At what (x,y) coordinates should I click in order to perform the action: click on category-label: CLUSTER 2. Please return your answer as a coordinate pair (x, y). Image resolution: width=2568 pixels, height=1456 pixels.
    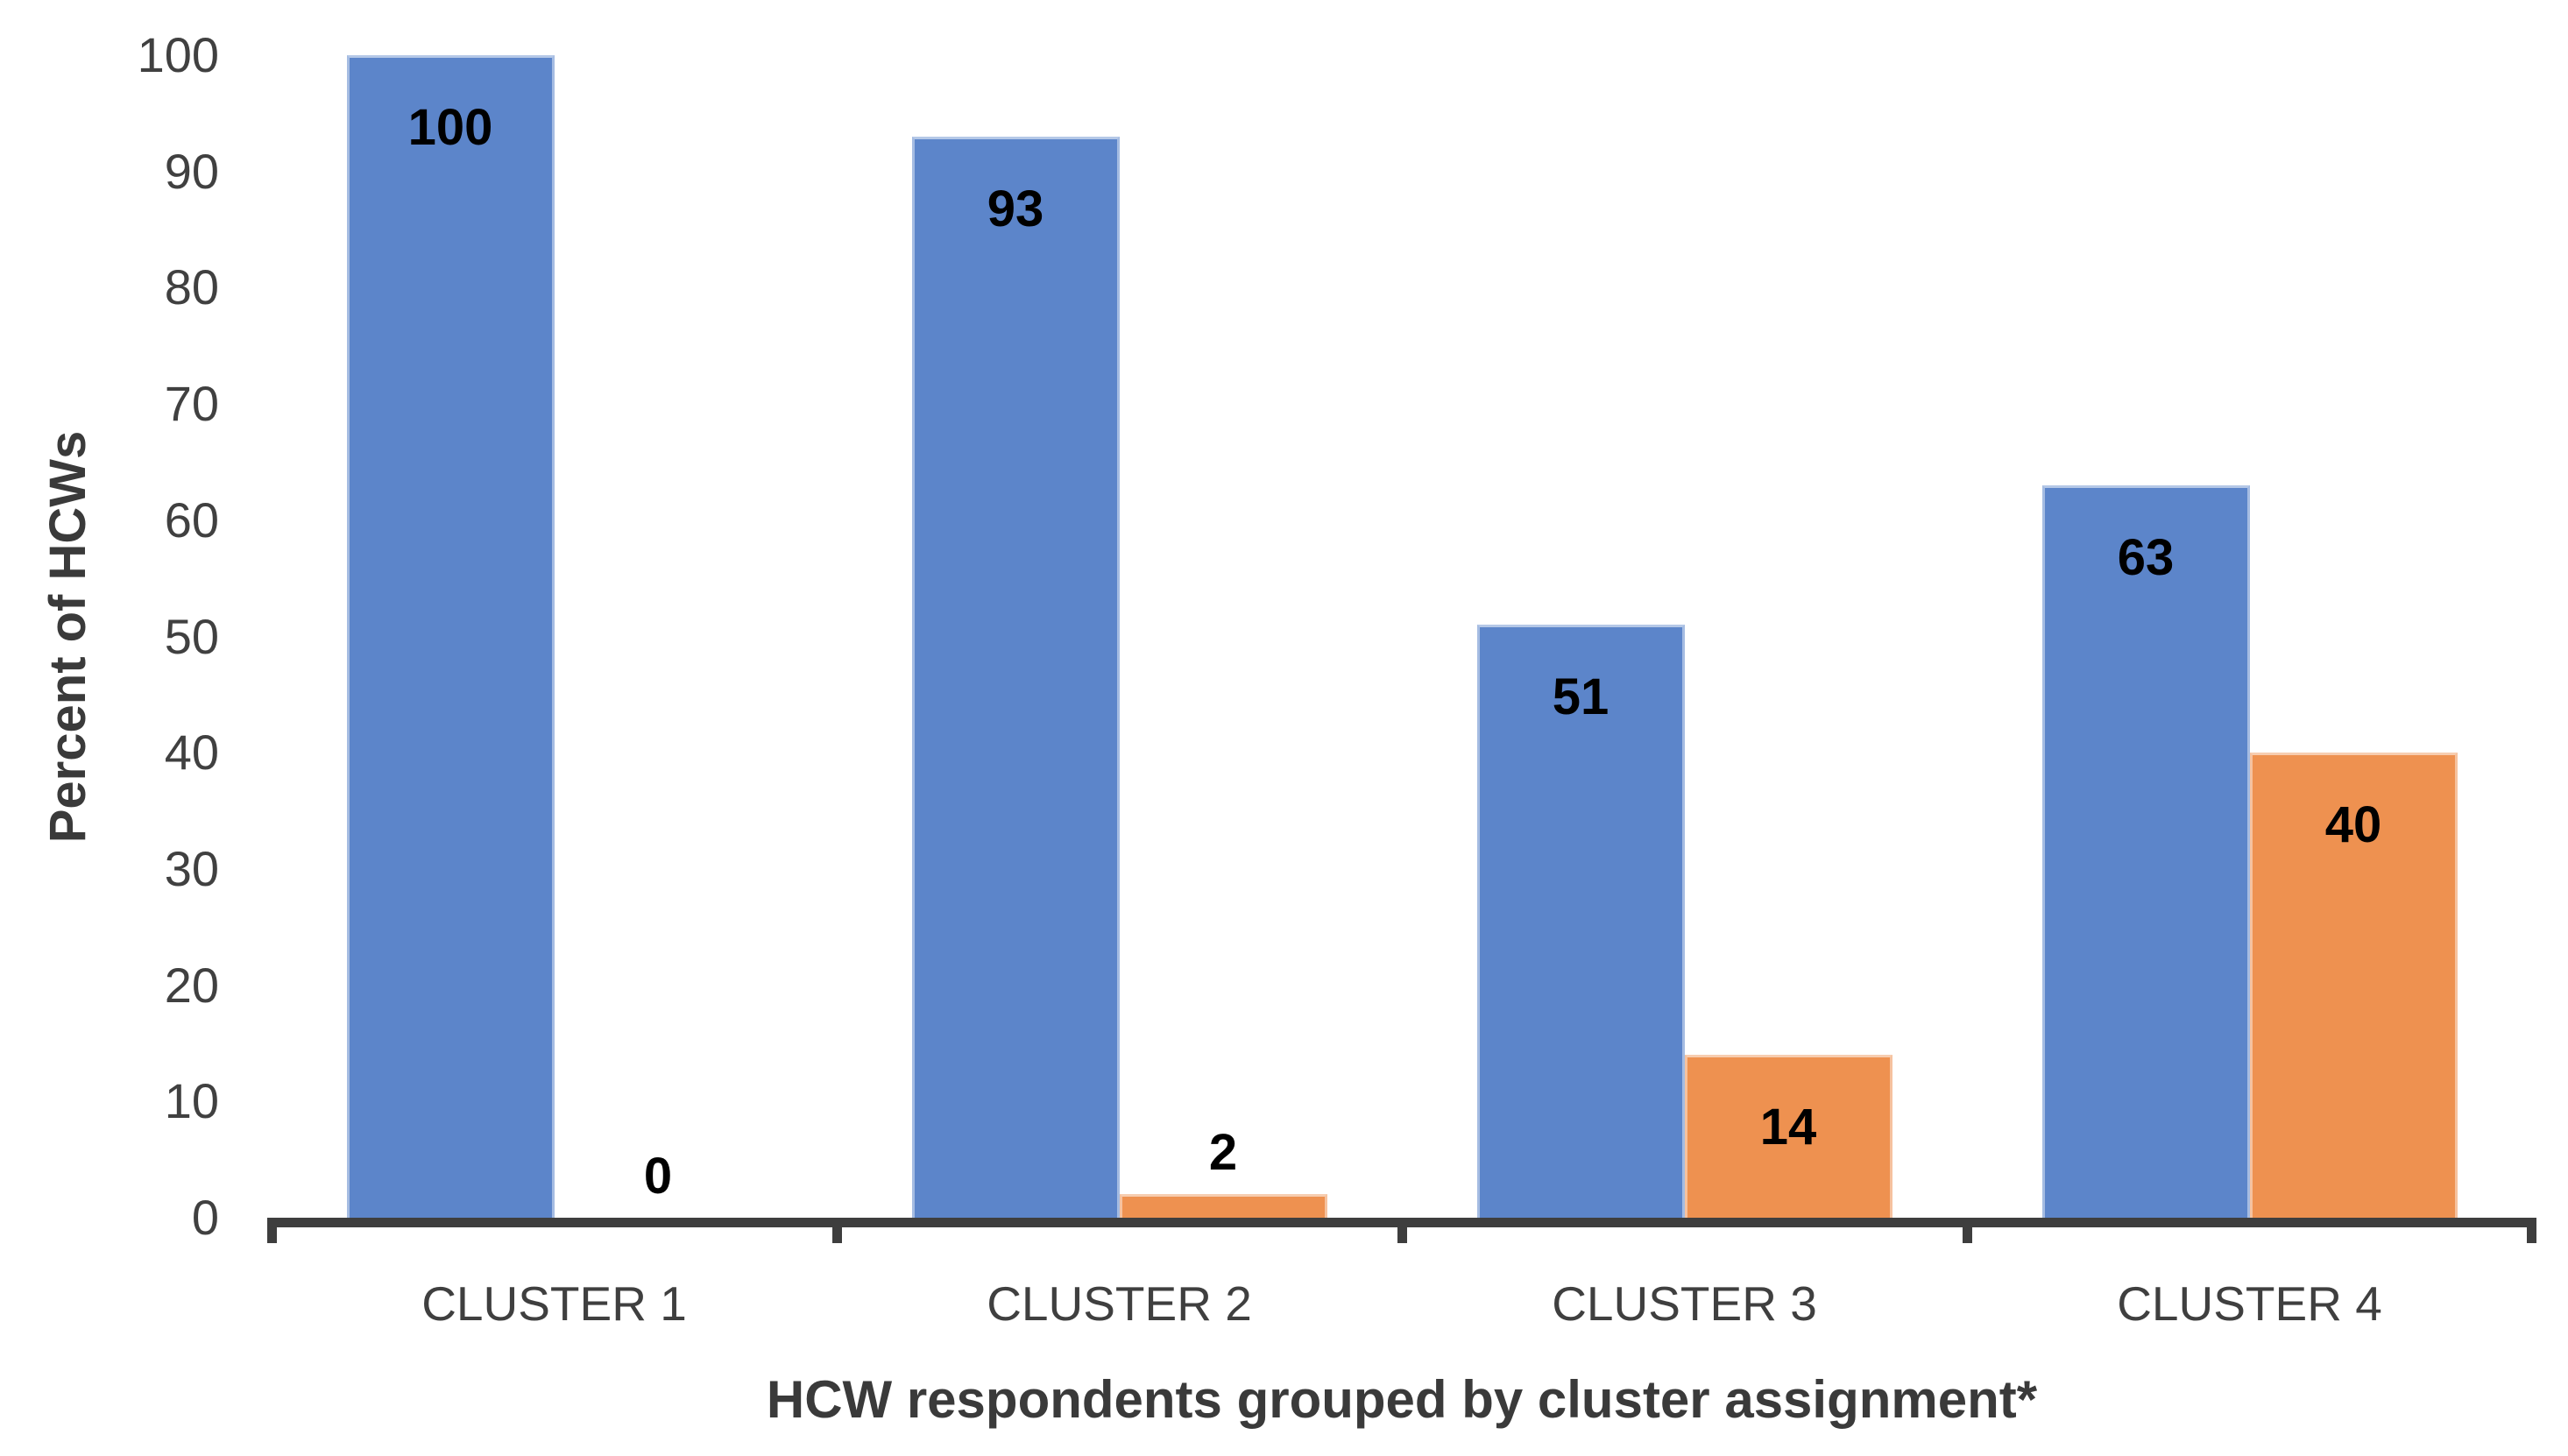
    Looking at the image, I should click on (1120, 1303).